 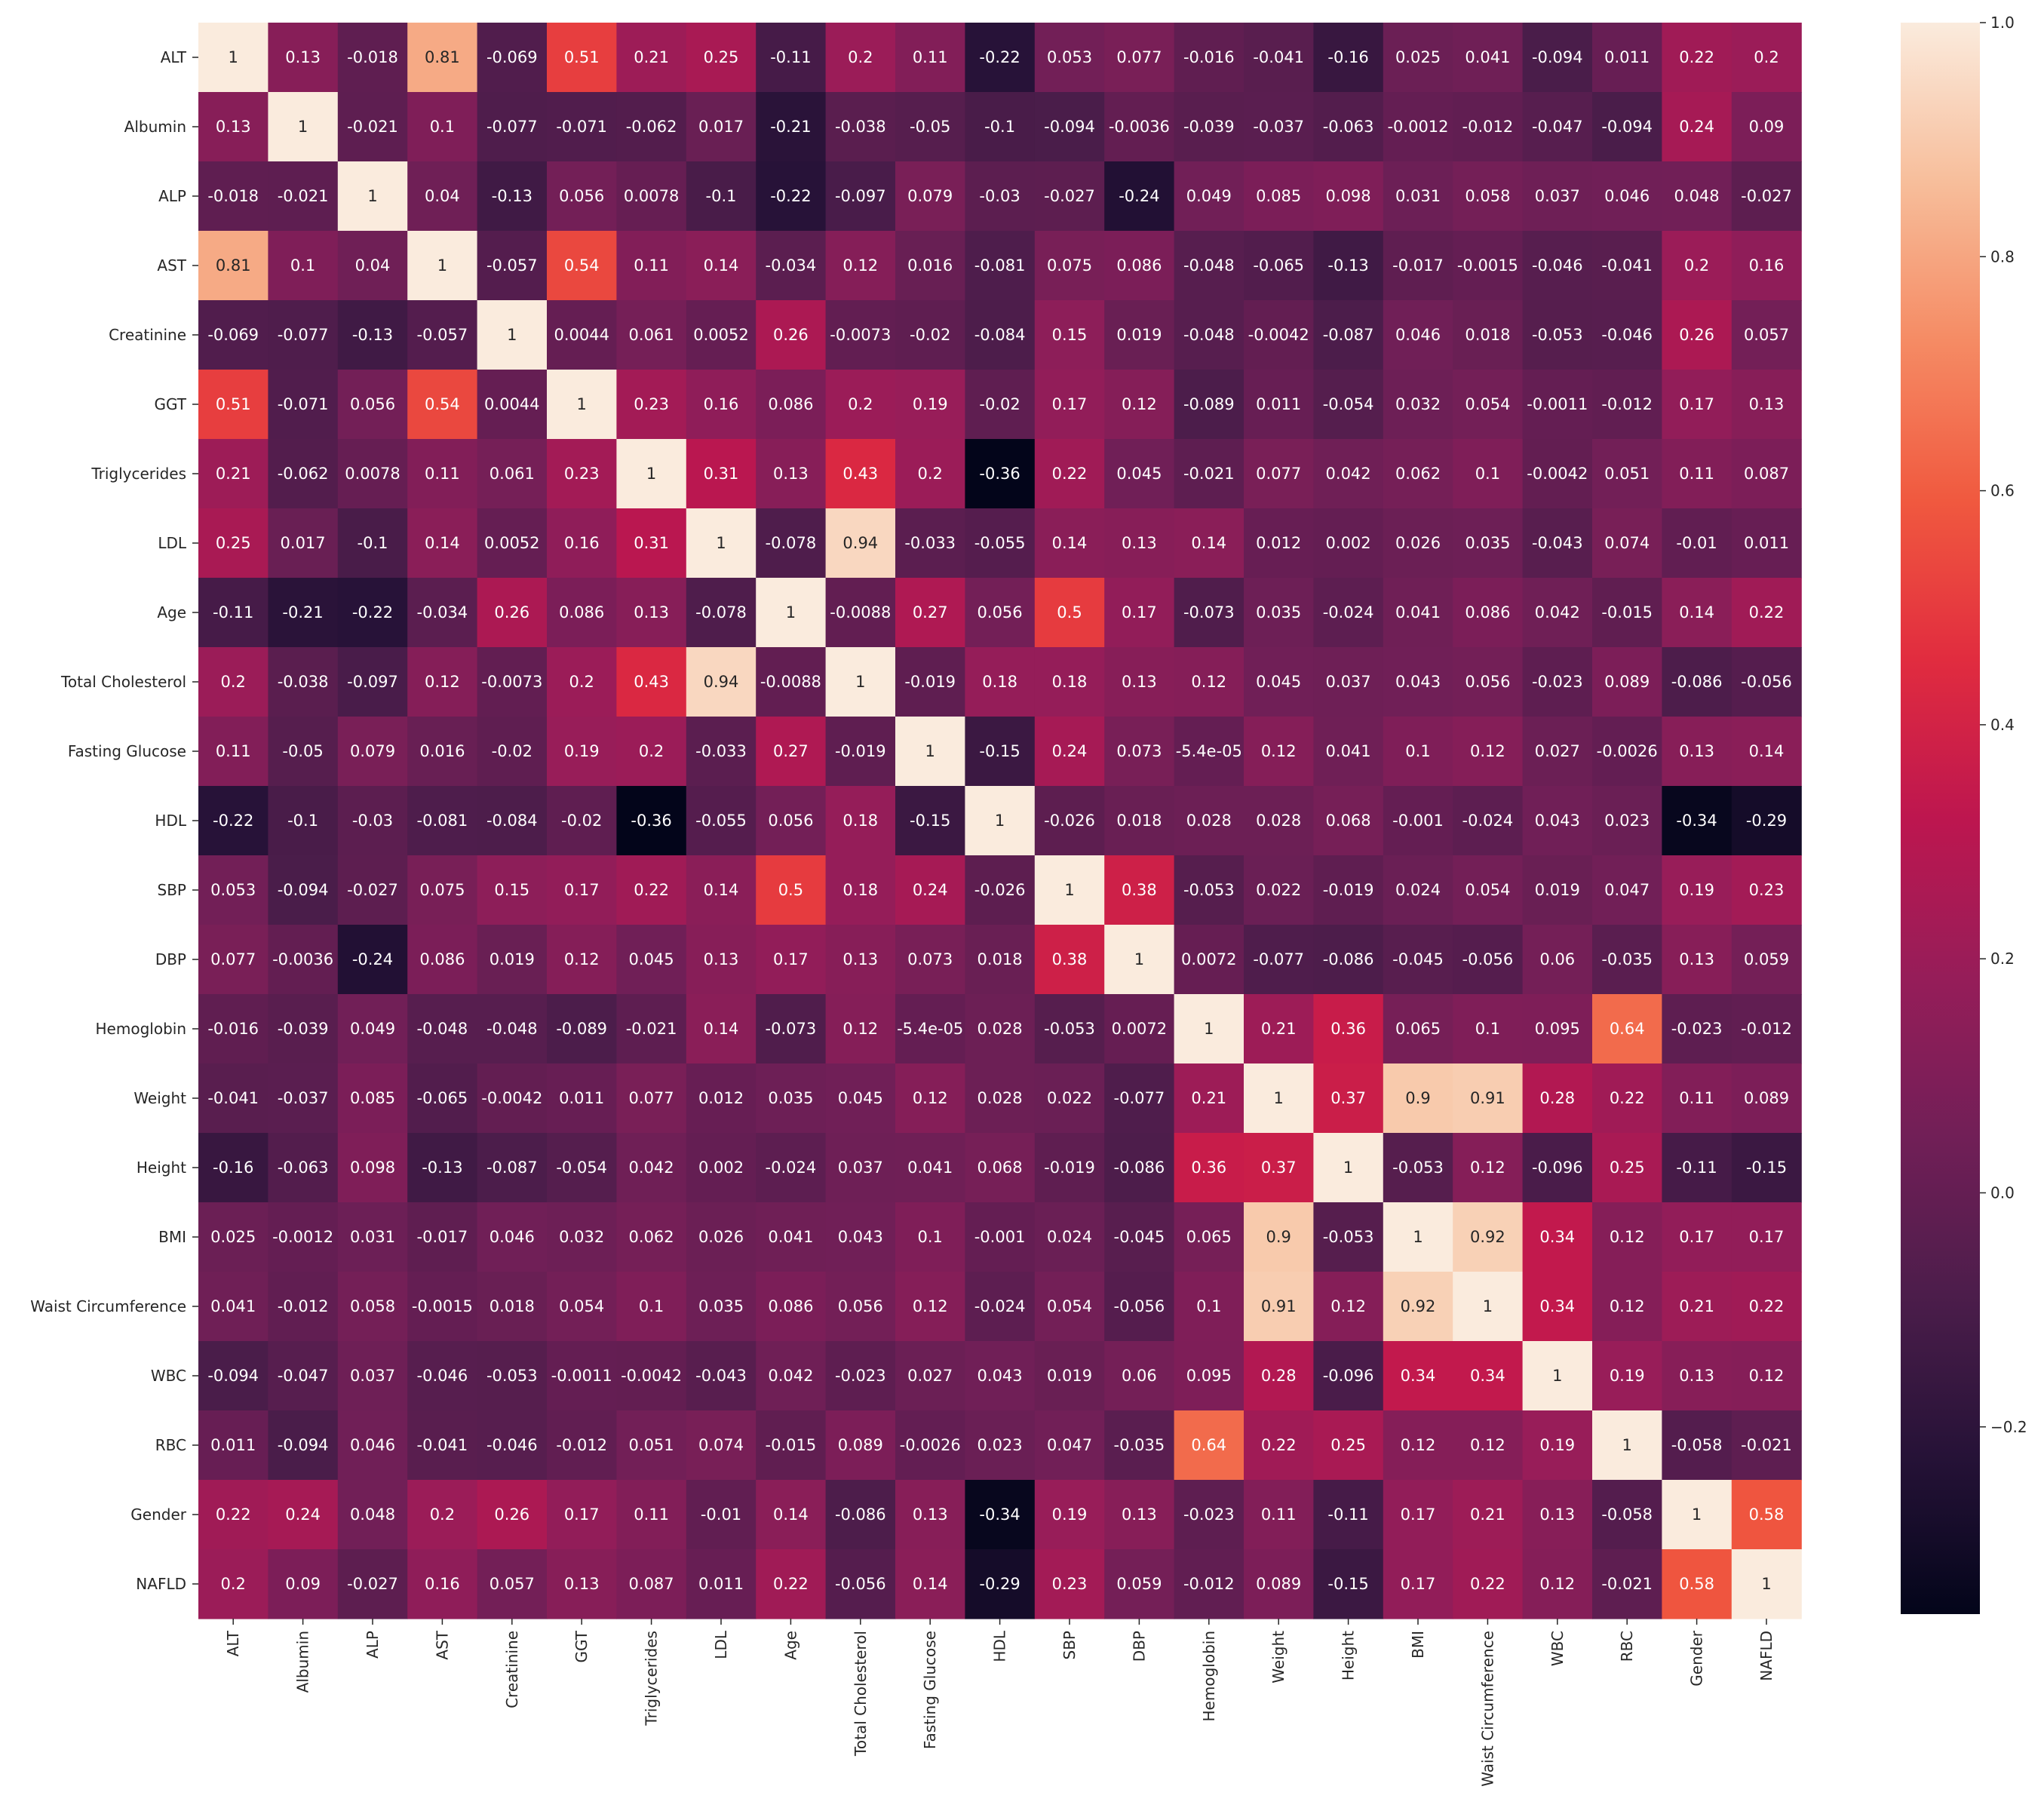 What do you see at coordinates (2003, 256) in the screenshot?
I see `colorbar-tick-label: 0.8` at bounding box center [2003, 256].